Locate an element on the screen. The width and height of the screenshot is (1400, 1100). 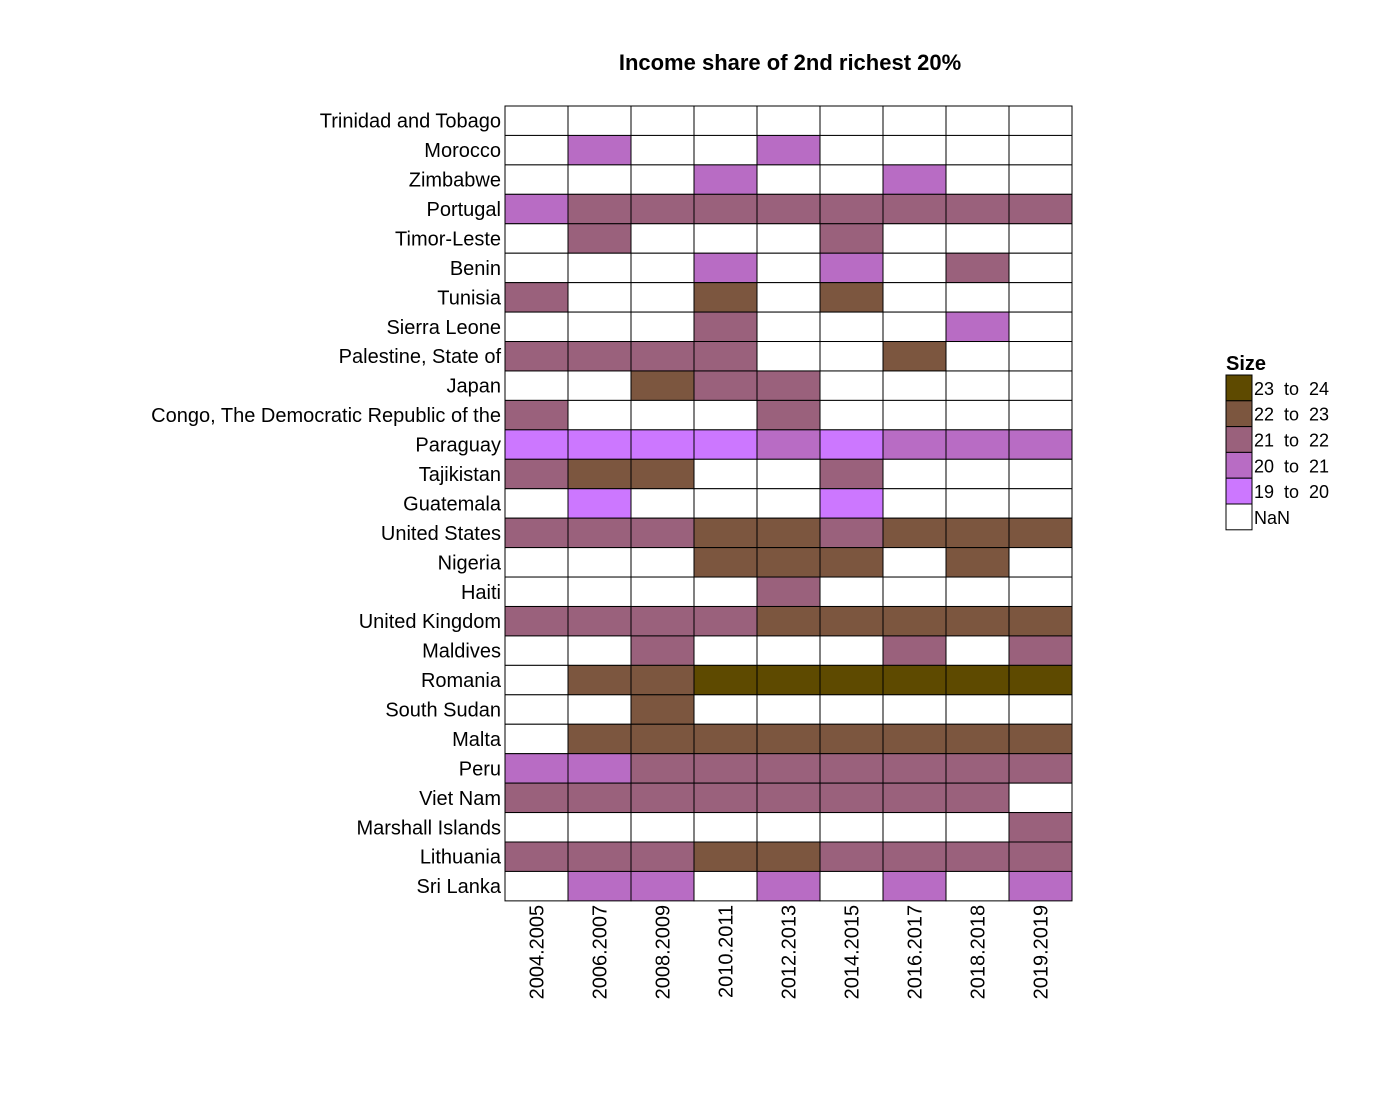
legend-label: NaN is located at coordinates (1272, 518).